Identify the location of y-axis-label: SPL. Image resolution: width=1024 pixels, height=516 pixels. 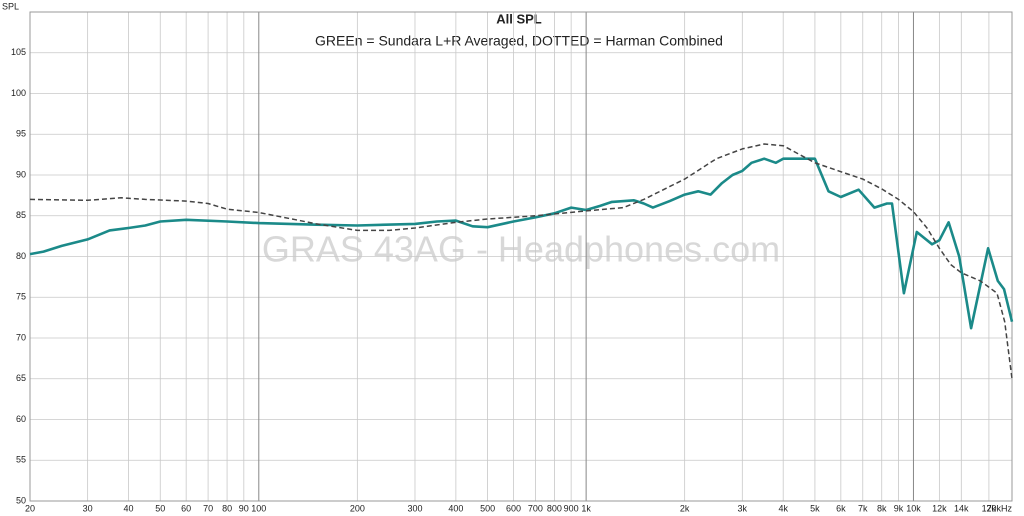
(10, 6).